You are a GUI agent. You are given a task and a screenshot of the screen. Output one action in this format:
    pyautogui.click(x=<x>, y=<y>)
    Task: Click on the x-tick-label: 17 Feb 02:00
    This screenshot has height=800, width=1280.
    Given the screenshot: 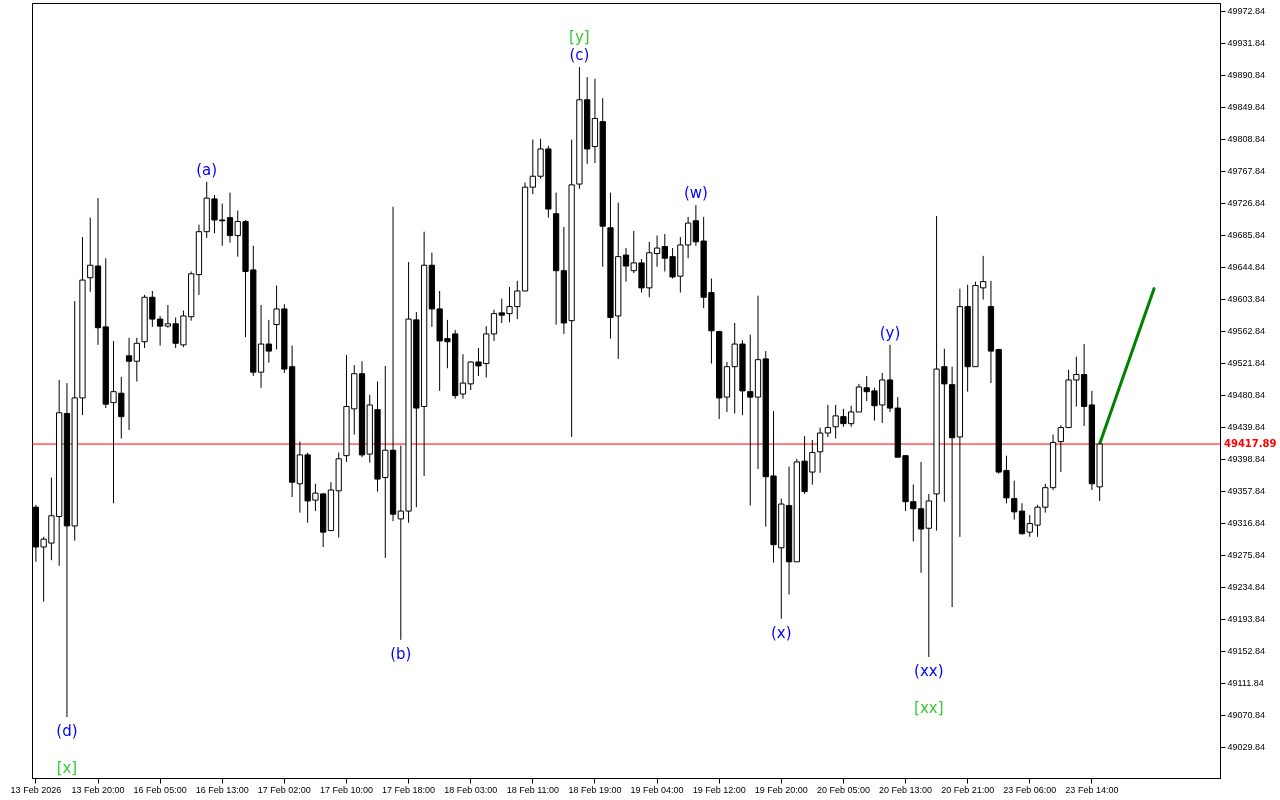 What is the action you would take?
    pyautogui.click(x=284, y=789)
    